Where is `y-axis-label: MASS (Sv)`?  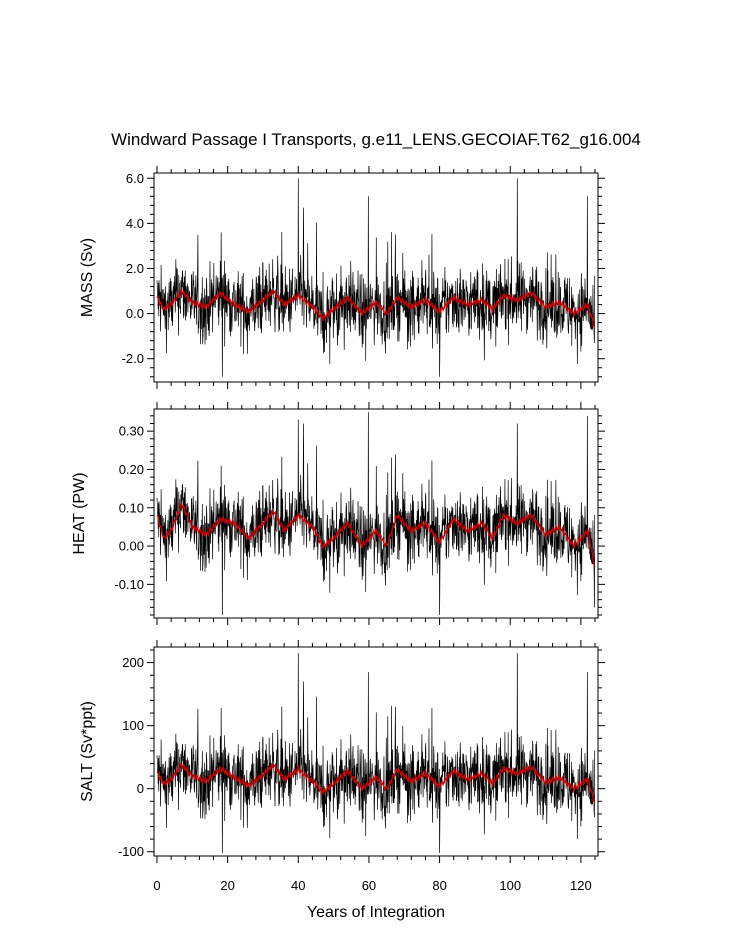 y-axis-label: MASS (Sv) is located at coordinates (87, 277).